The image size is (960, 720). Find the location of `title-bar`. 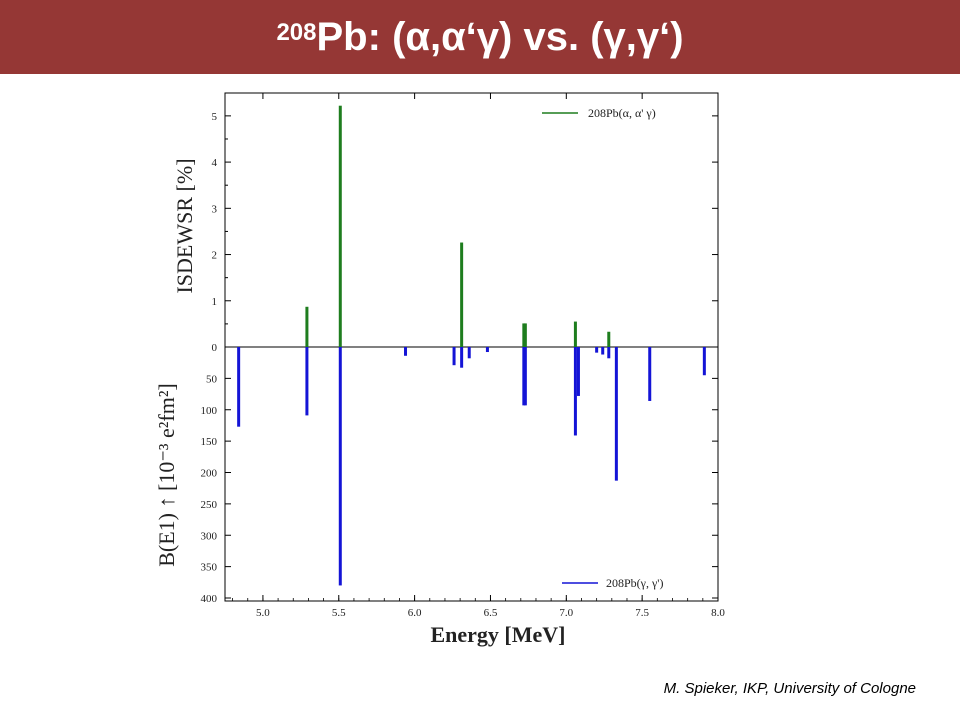

title-bar is located at coordinates (480, 37).